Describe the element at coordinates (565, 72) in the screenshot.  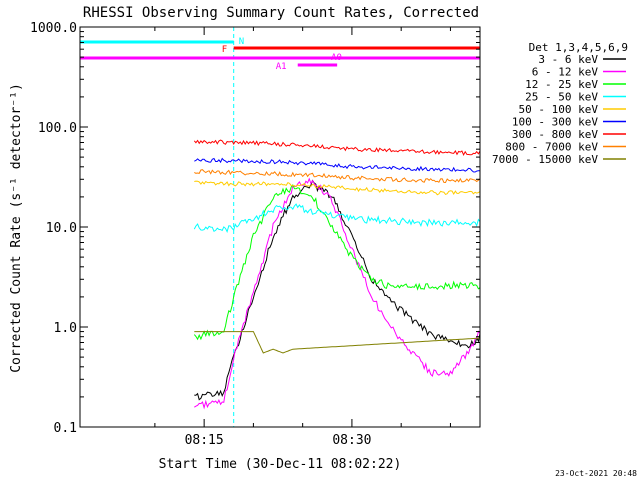
I see `legend-label-2: 6 - 12 keV` at that location.